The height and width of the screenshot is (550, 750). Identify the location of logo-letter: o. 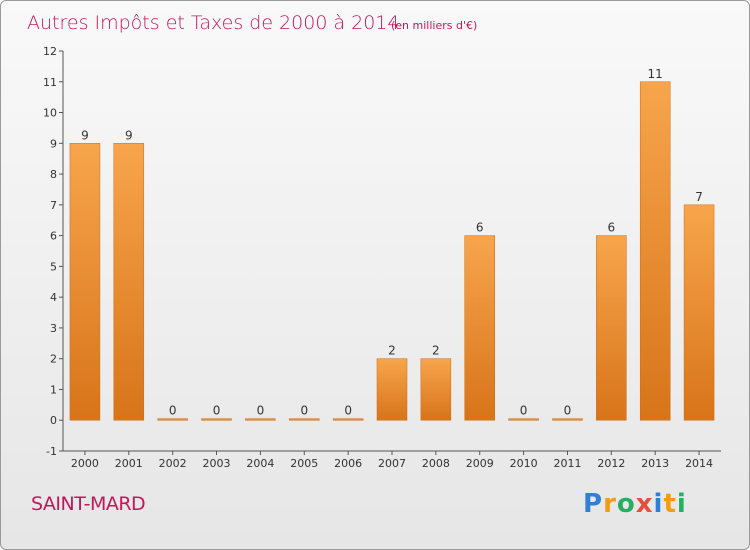
(626, 504).